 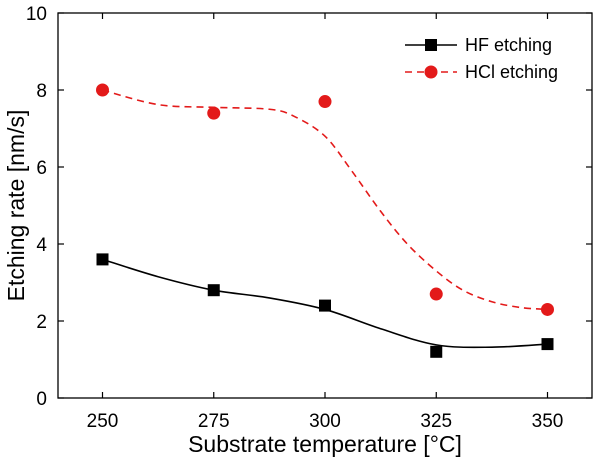 What do you see at coordinates (214, 421) in the screenshot?
I see `x-tick-label: 275` at bounding box center [214, 421].